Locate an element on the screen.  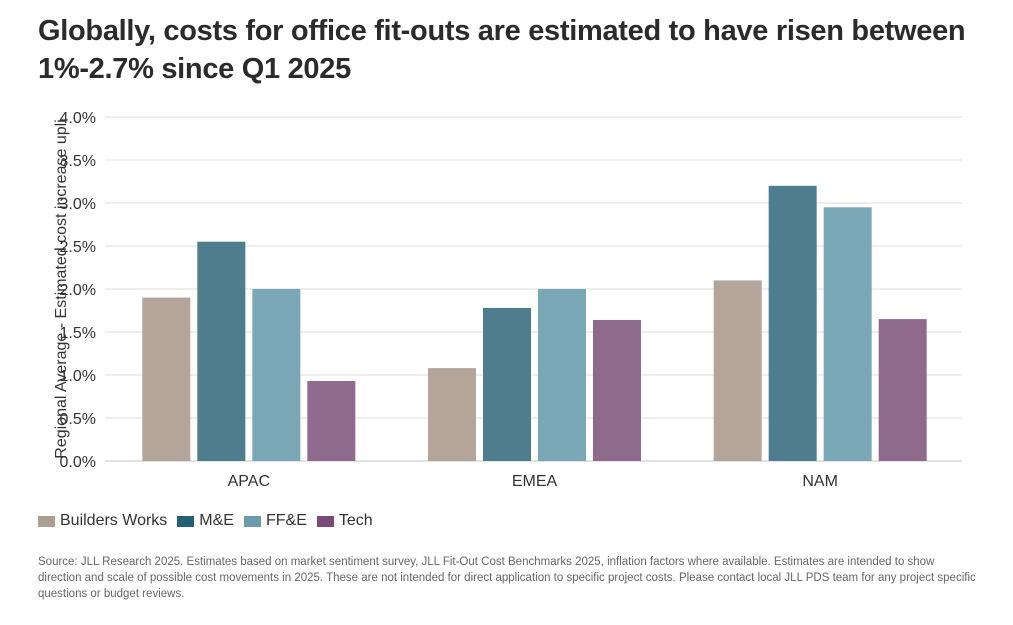
legend: Builders Works M&E FF&E Tech is located at coordinates (205, 521).